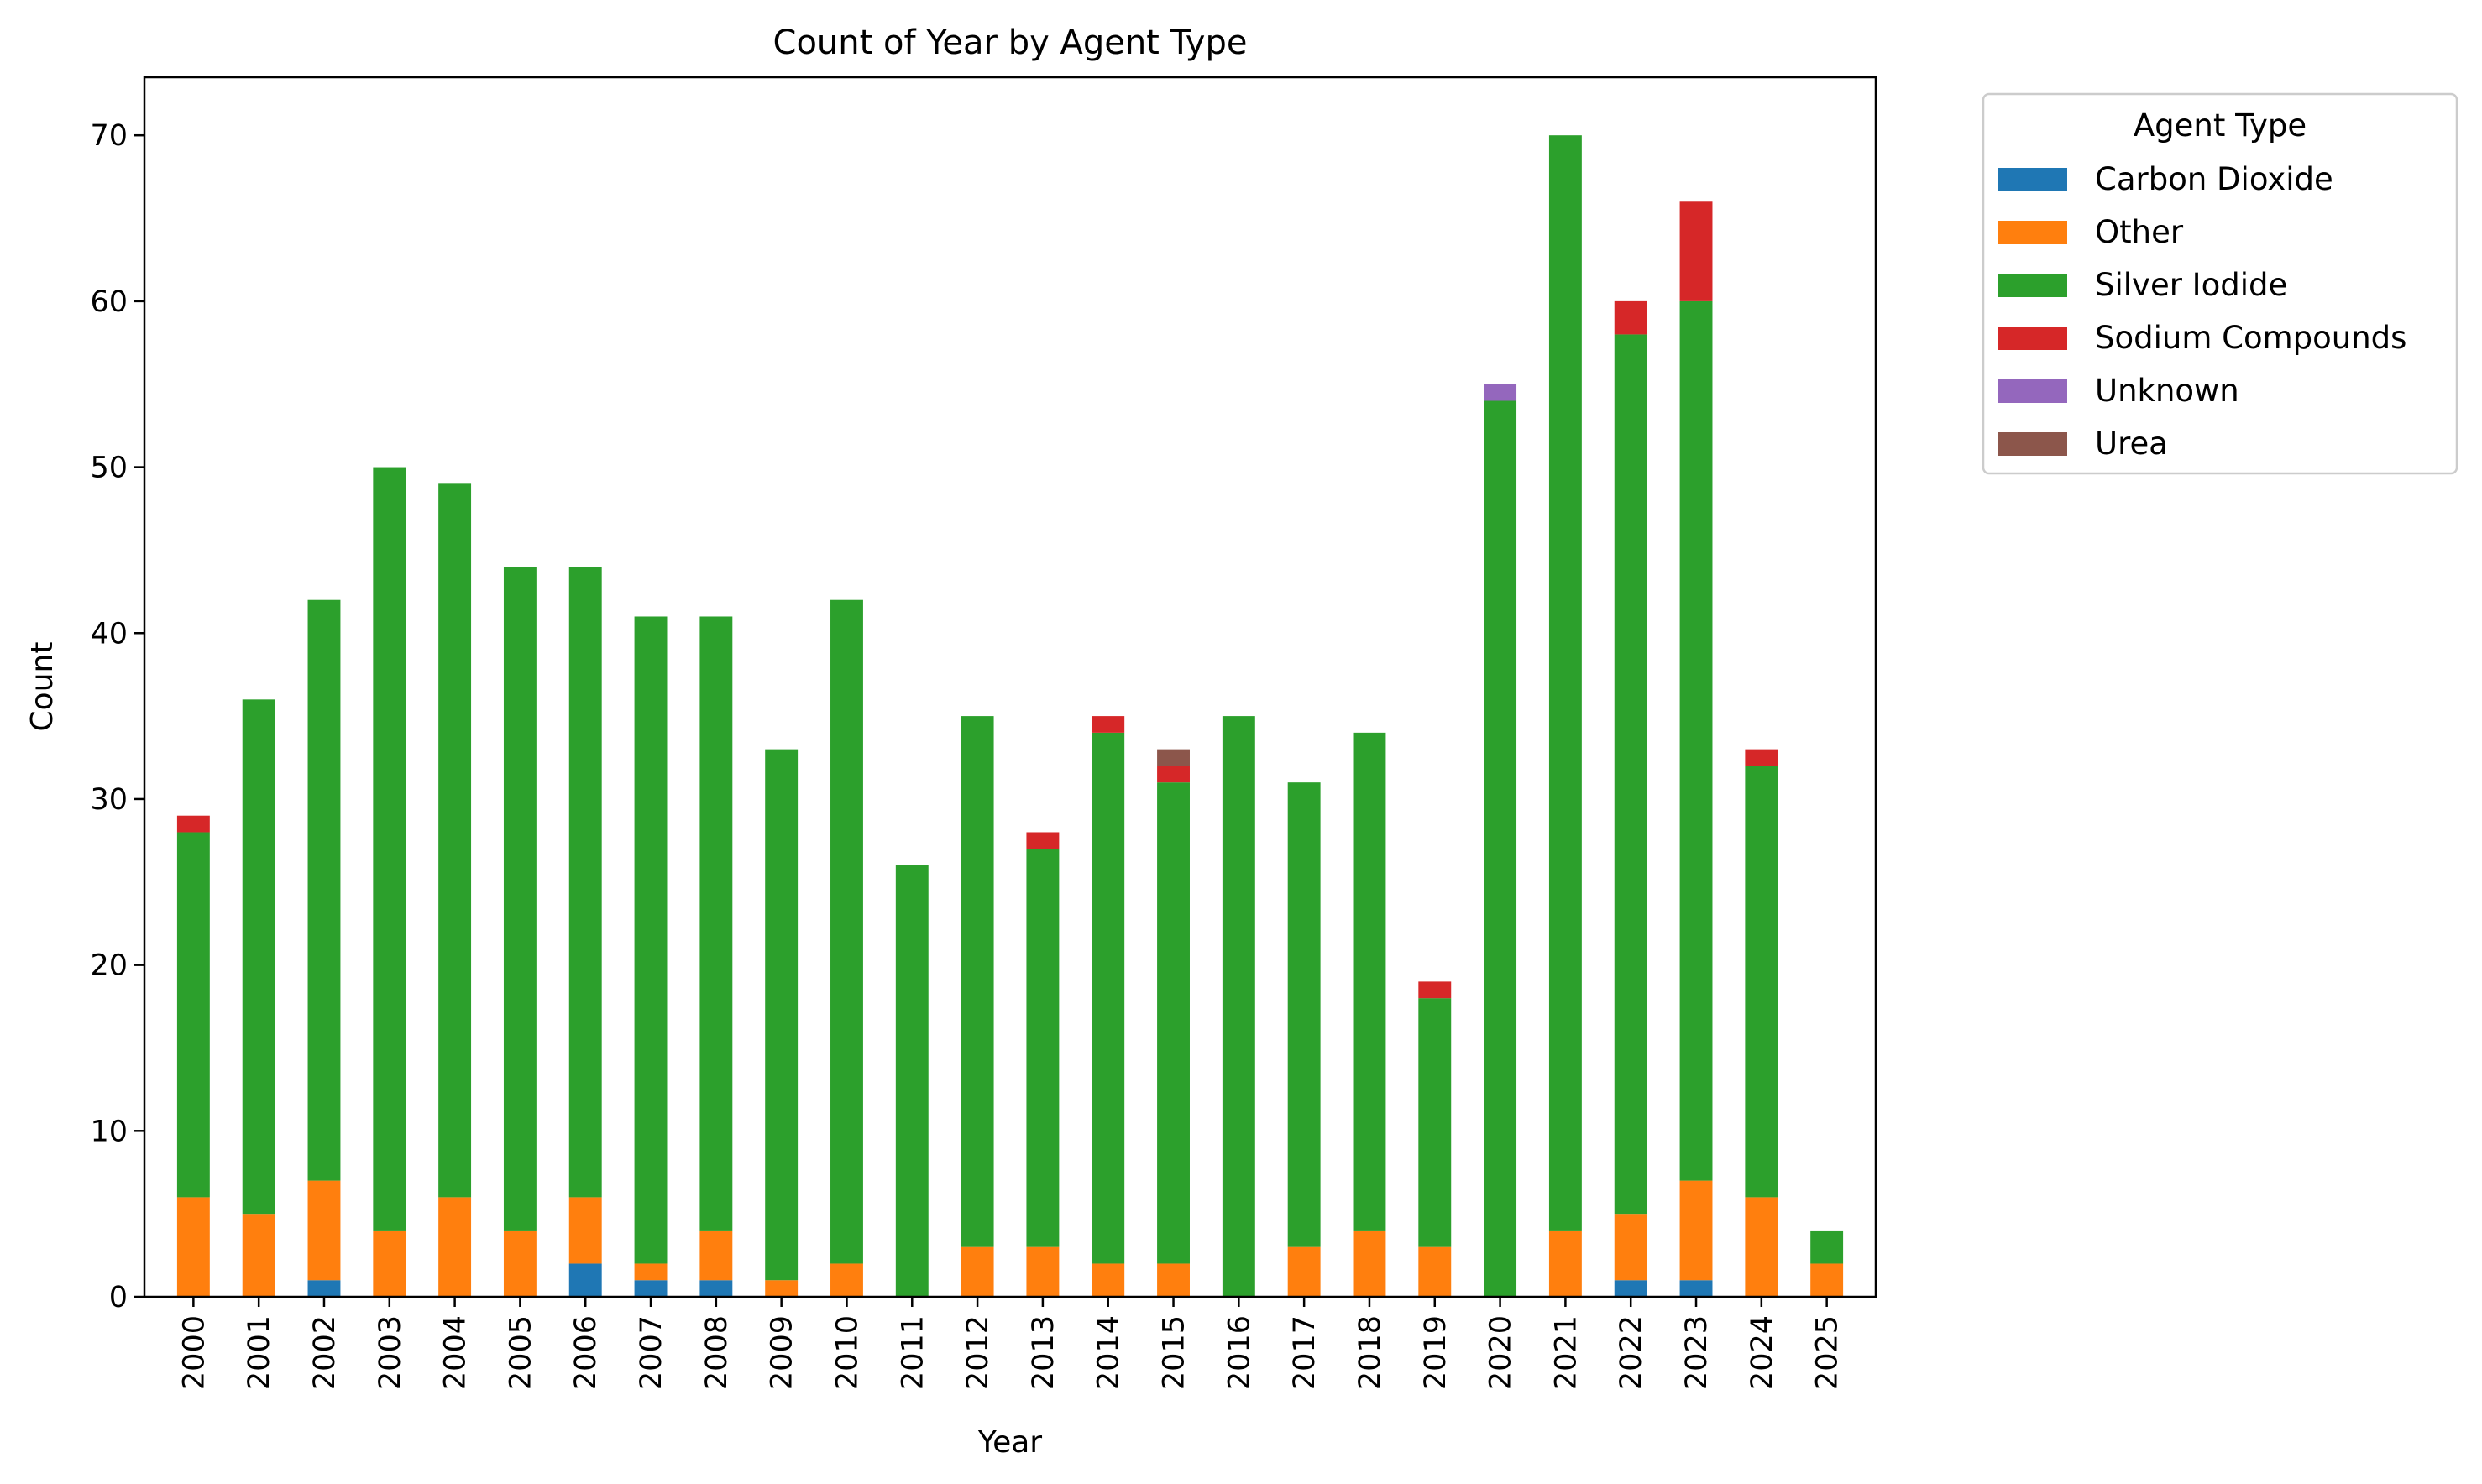 The height and width of the screenshot is (1484, 2482). What do you see at coordinates (1501, 1352) in the screenshot?
I see `x-tick-label: 2020` at bounding box center [1501, 1352].